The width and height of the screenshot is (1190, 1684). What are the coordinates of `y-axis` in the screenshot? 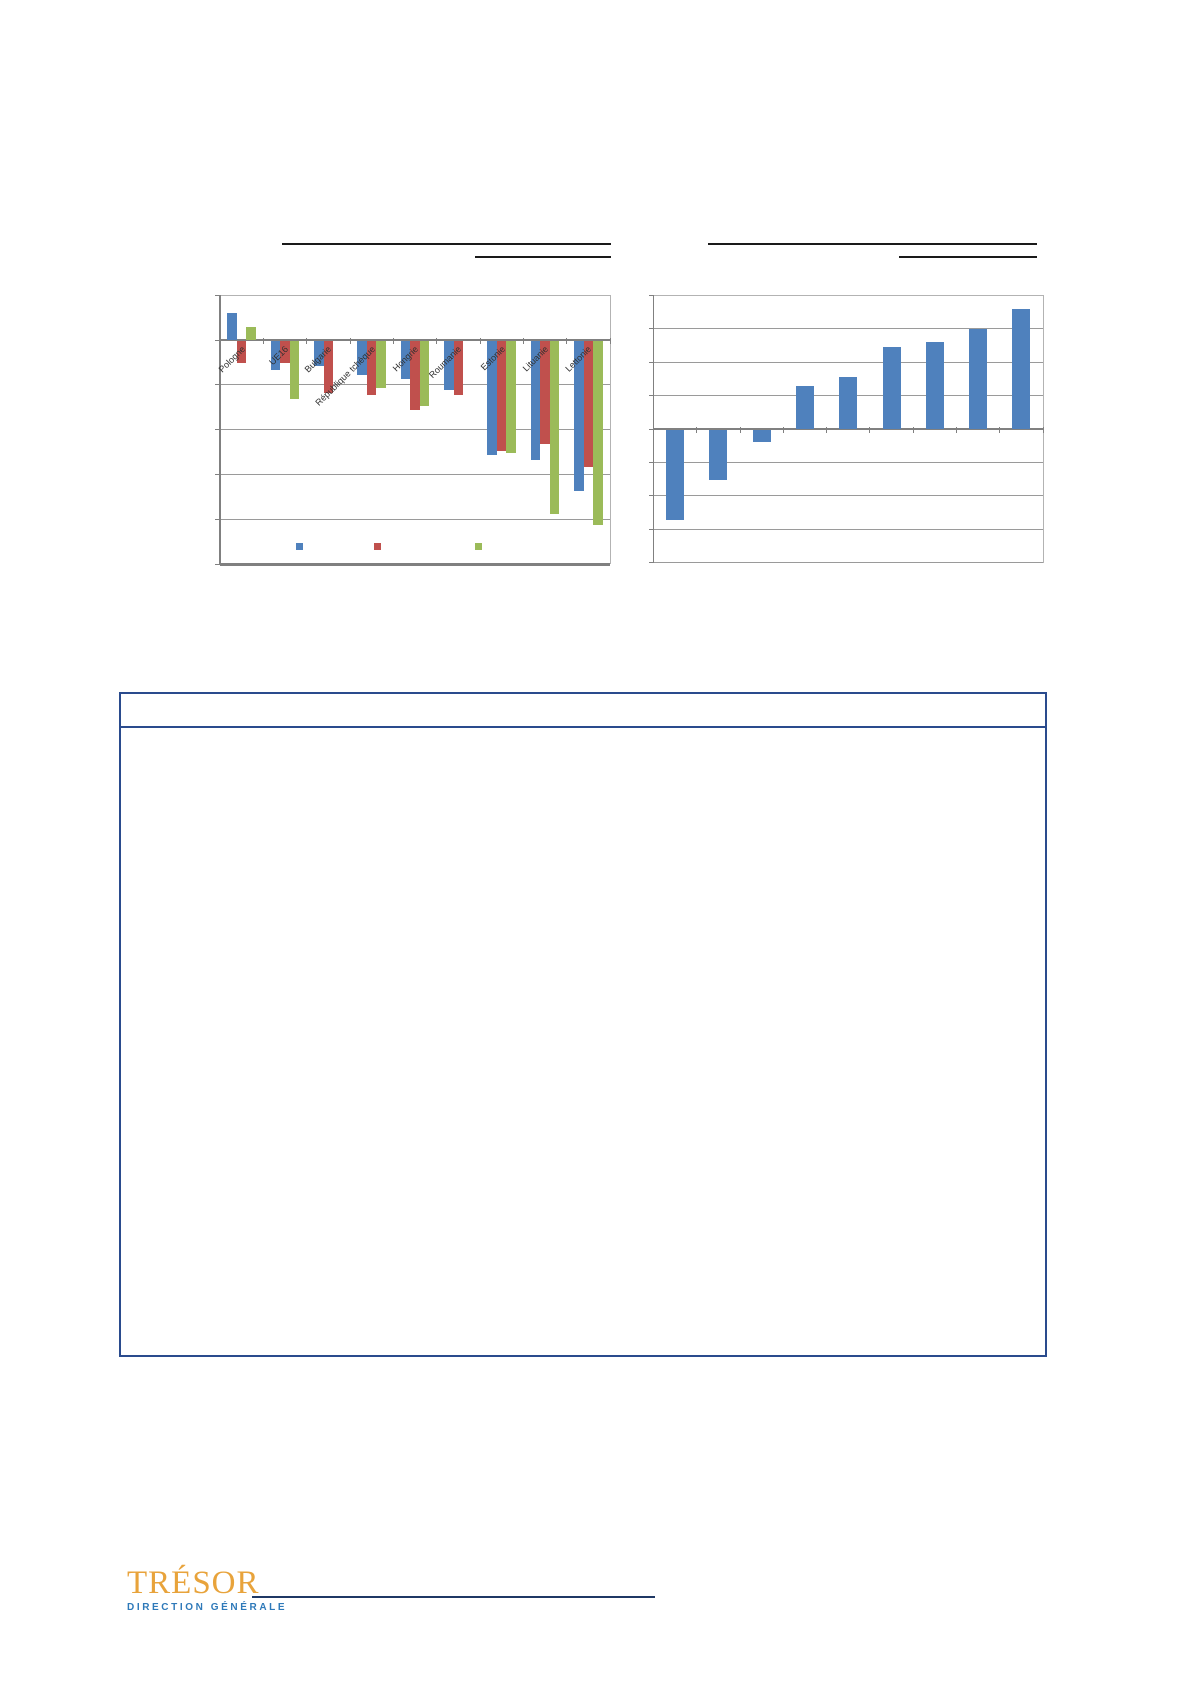 It's located at (220, 430).